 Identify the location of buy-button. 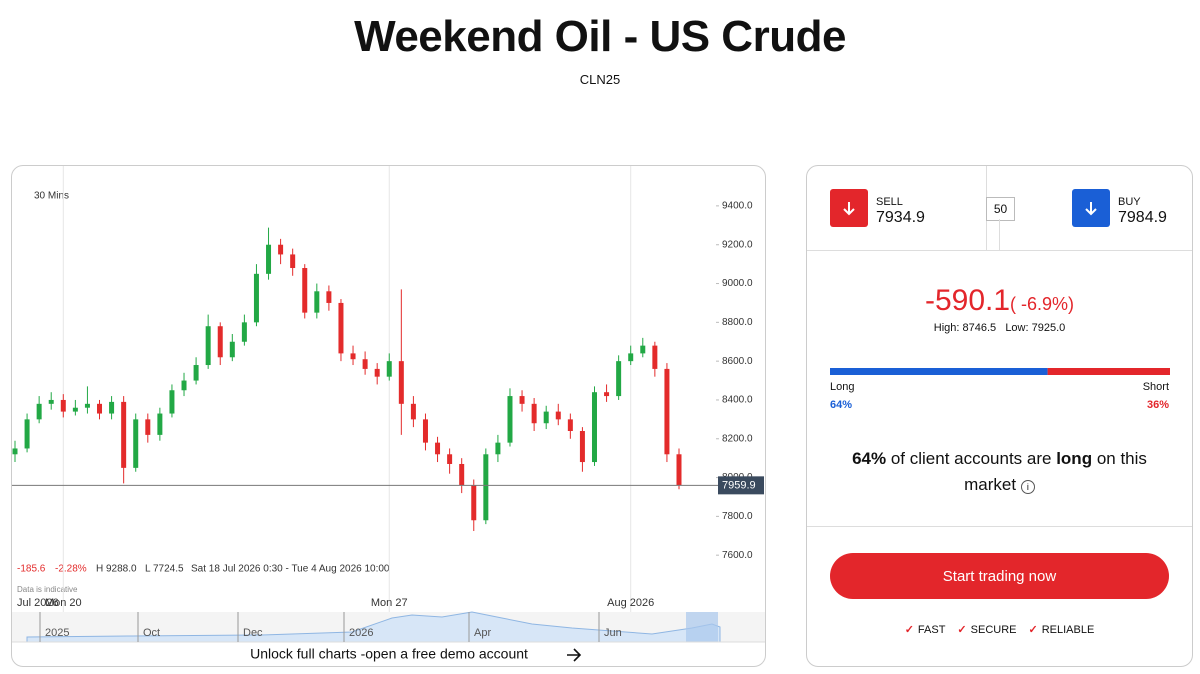
(1091, 208).